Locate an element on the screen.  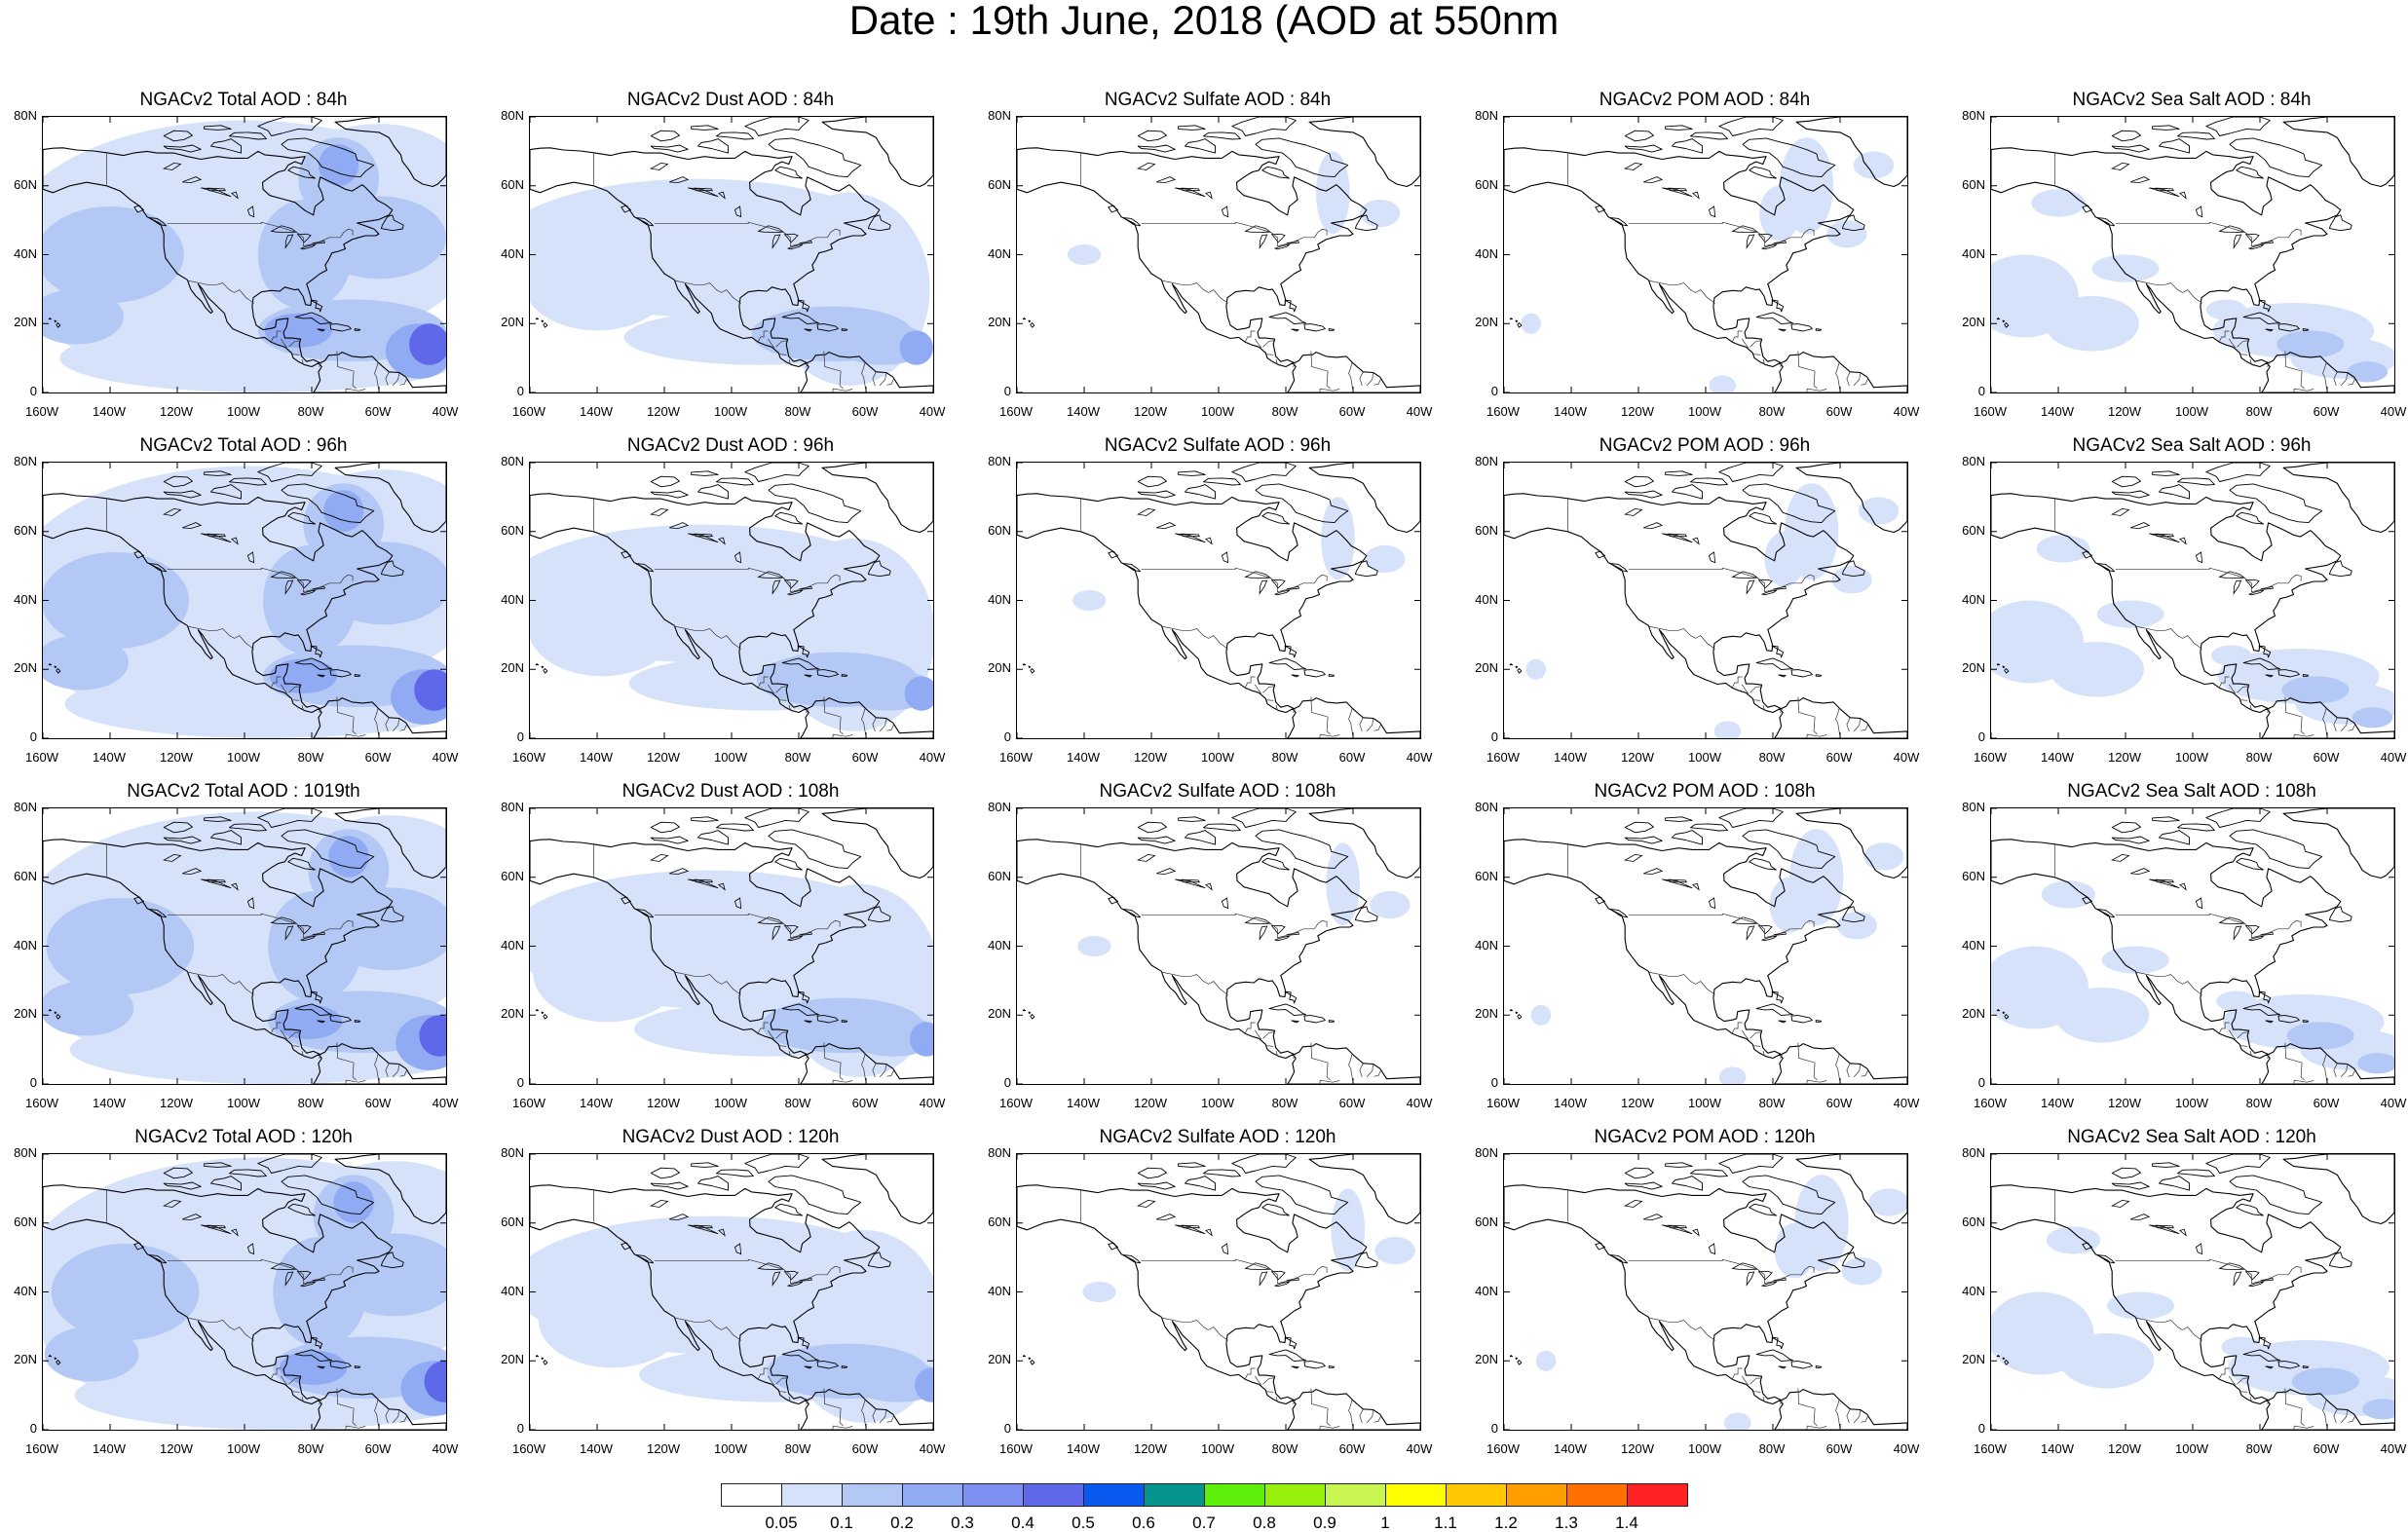
longitude-label: 60W is located at coordinates (1352, 757).